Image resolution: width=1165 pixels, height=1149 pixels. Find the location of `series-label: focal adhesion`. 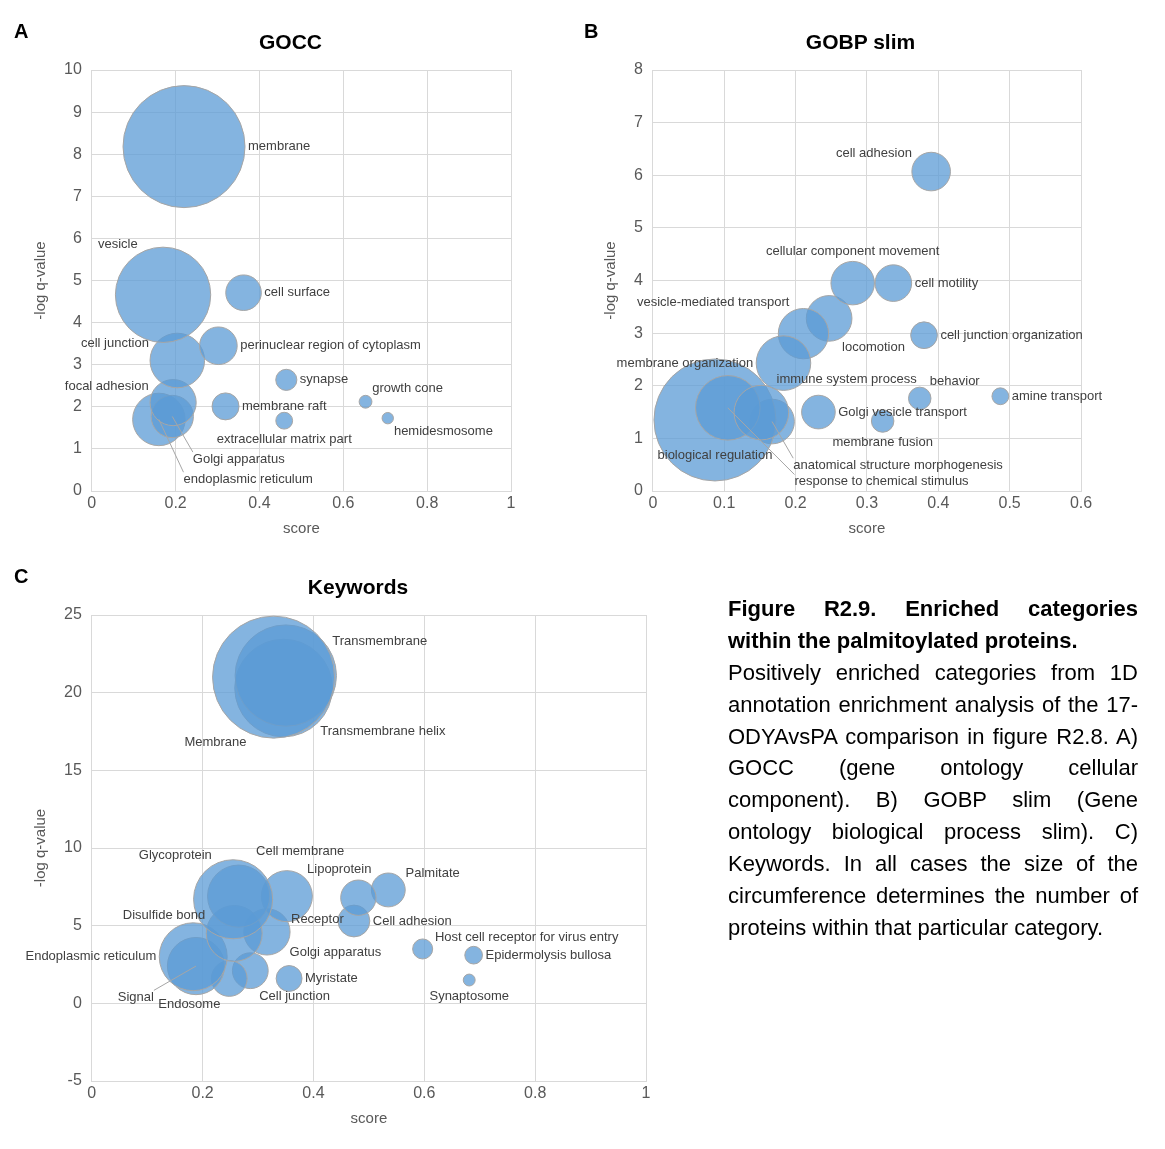

series-label: focal adhesion is located at coordinates (106, 386).